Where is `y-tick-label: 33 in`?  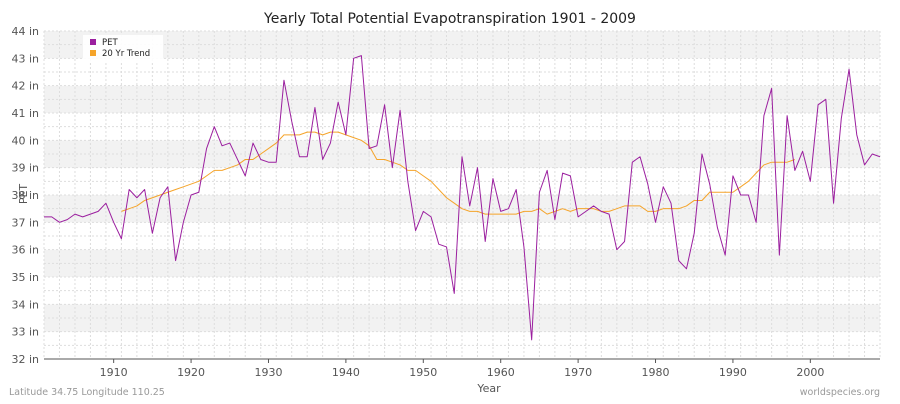
y-tick-label: 33 in is located at coordinates (25, 332).